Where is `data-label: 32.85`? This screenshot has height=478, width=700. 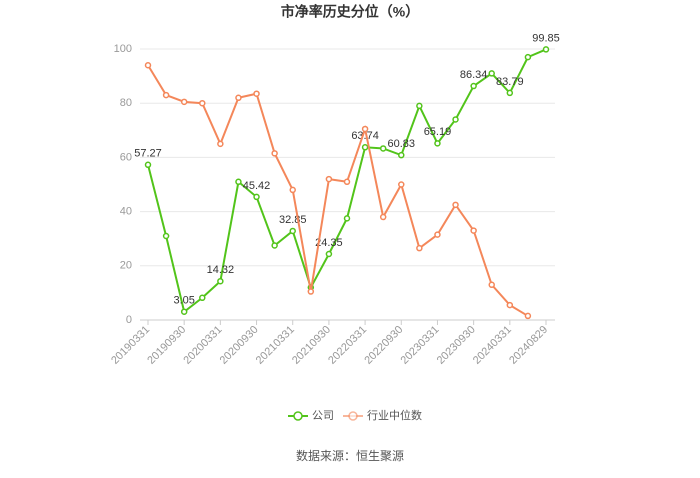
data-label: 32.85 is located at coordinates (293, 220).